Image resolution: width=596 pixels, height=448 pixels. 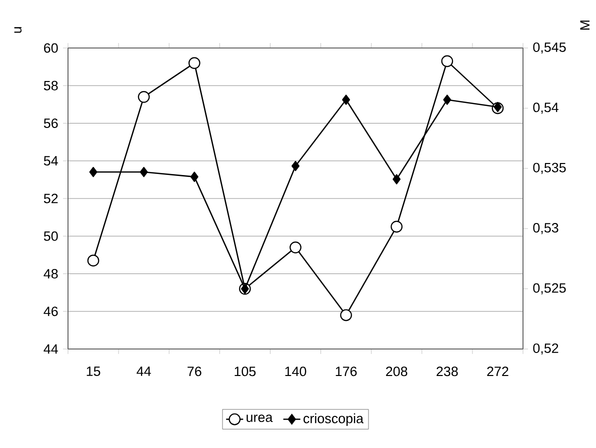 I want to click on x-tick-label: 15, so click(x=93, y=371).